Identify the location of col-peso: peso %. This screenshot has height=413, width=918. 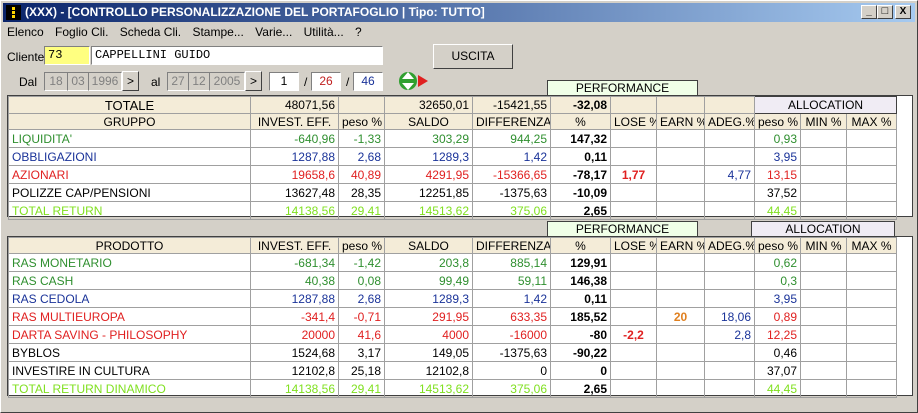
(361, 121).